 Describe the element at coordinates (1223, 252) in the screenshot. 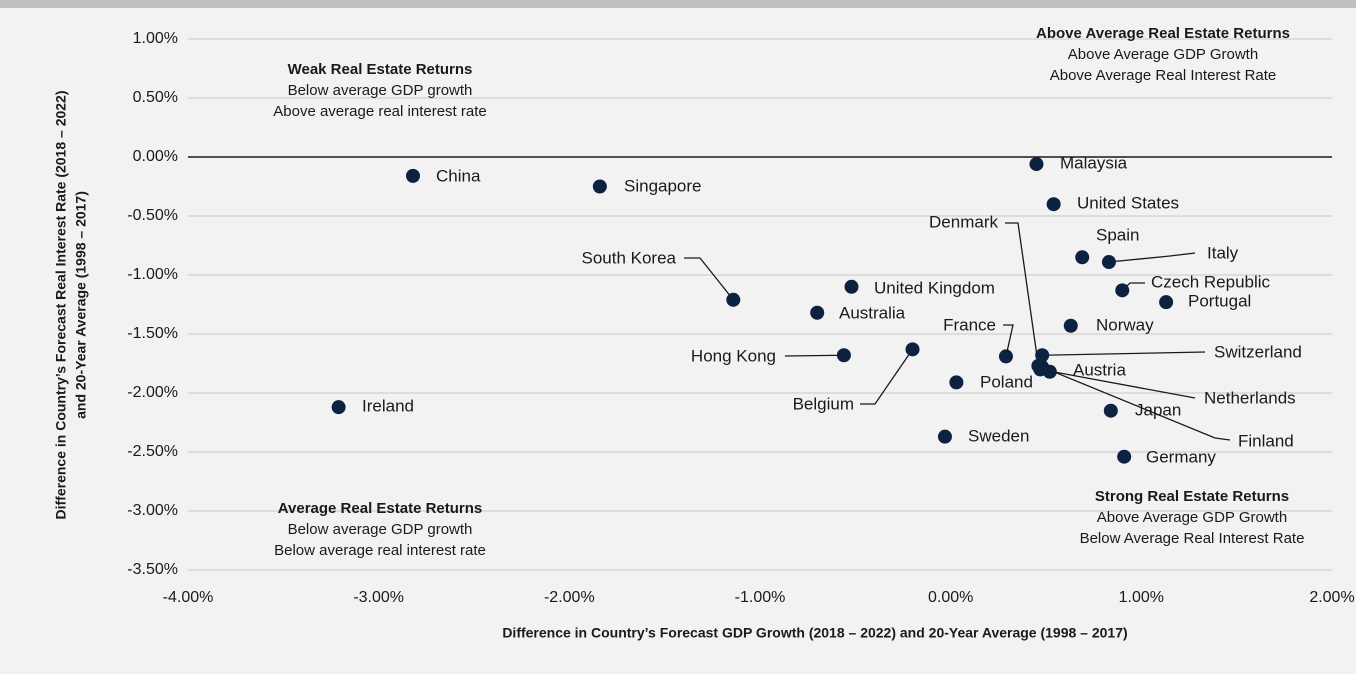

I see `point-label: Italy` at that location.